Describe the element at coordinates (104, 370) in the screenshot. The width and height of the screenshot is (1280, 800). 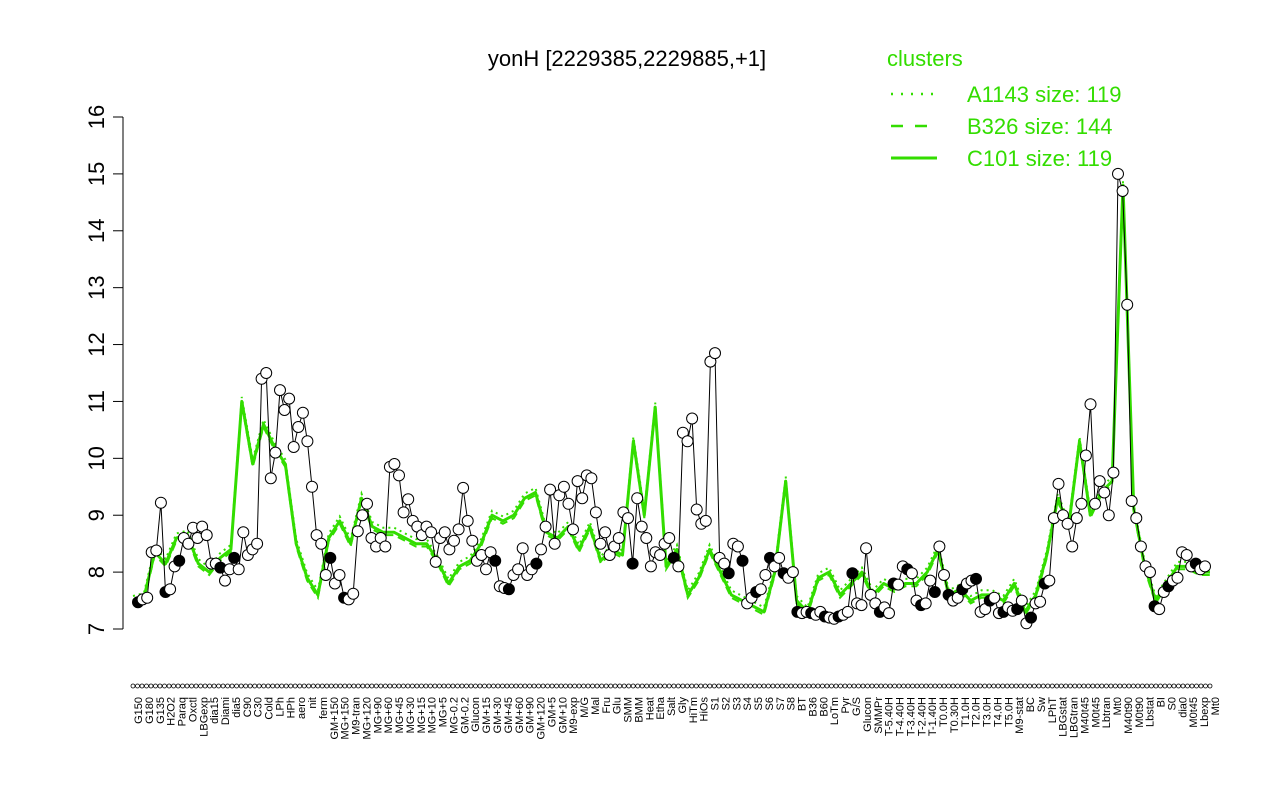
I see `y-axis: 7 8 9 10 11 12 13 14 15 16` at that location.